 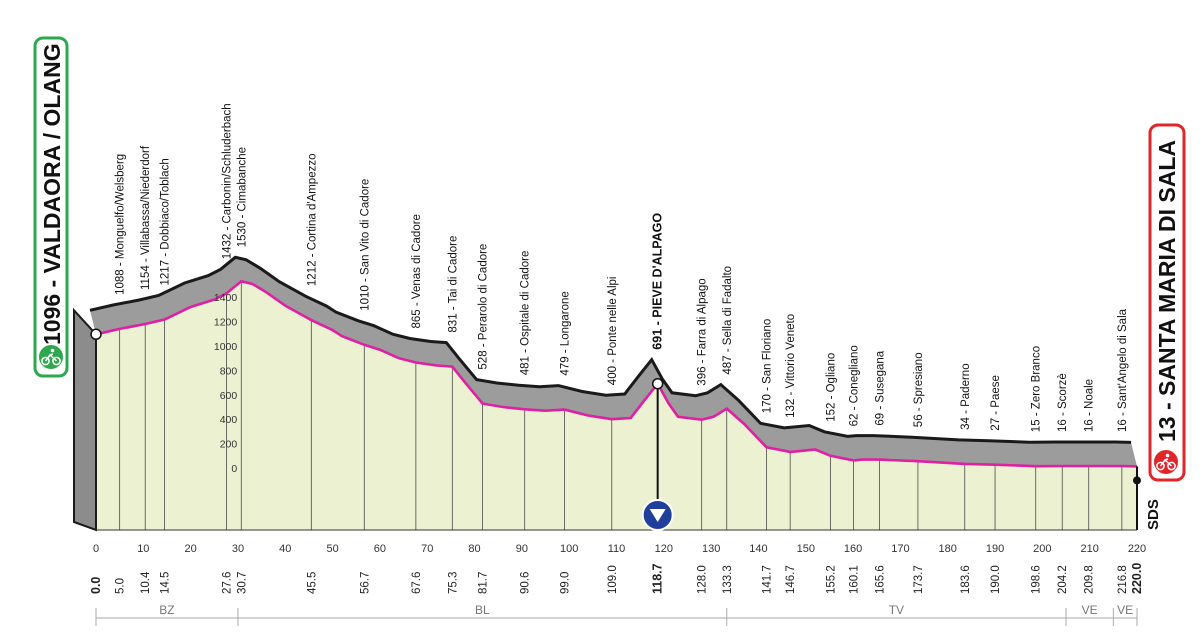 What do you see at coordinates (526, 313) in the screenshot?
I see `waypoint-label: 481 - Ospitale di Cadore` at bounding box center [526, 313].